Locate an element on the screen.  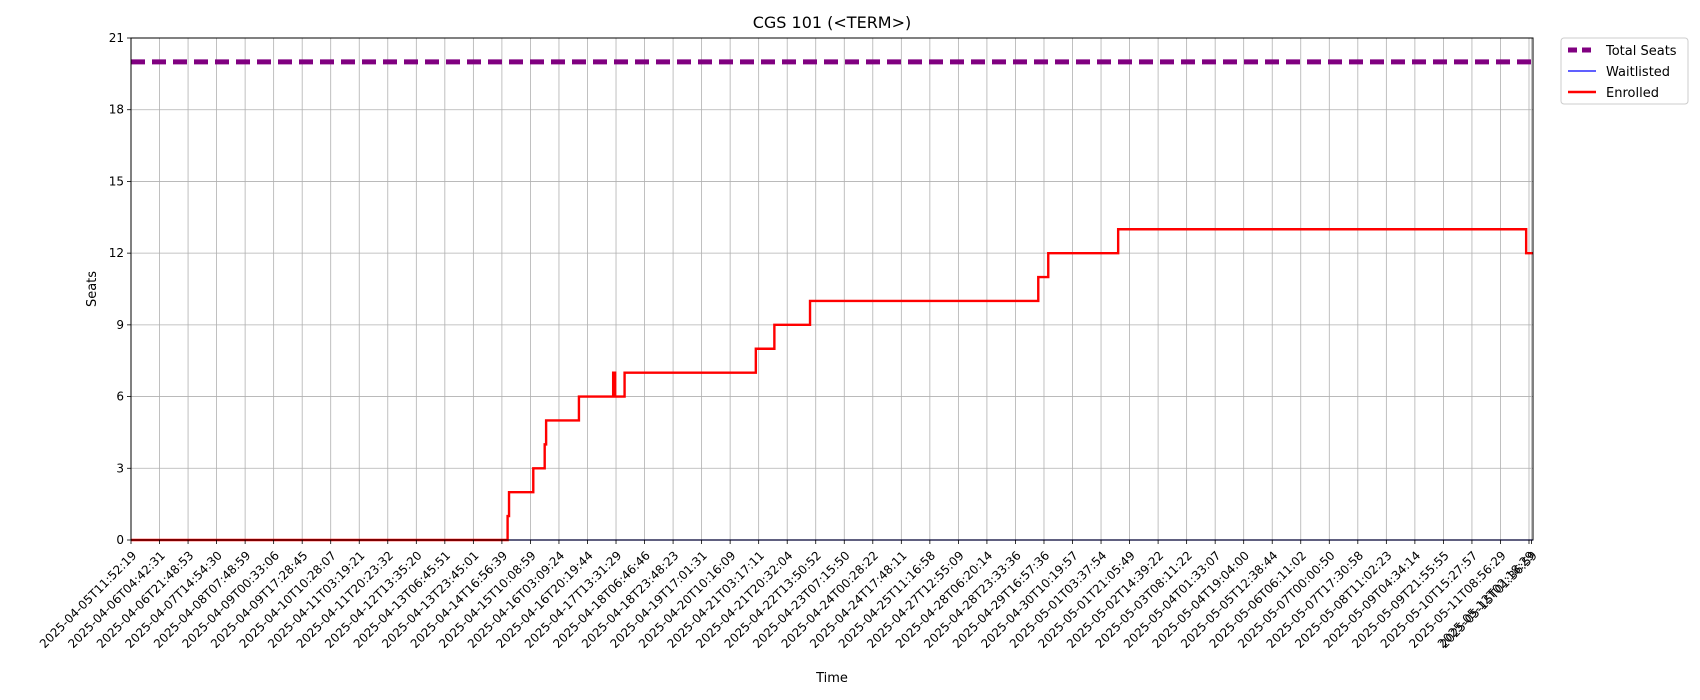
y-tick-label: 21 is located at coordinates (116, 38).